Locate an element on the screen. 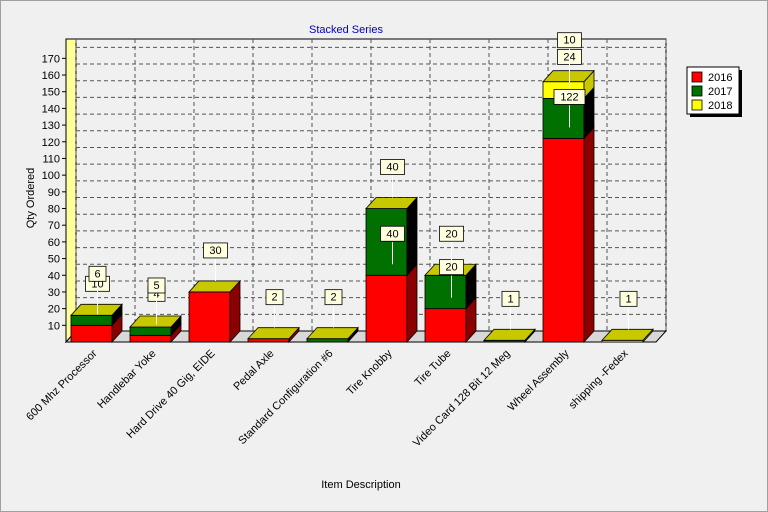  legend-entry: 2017 is located at coordinates (720, 92).